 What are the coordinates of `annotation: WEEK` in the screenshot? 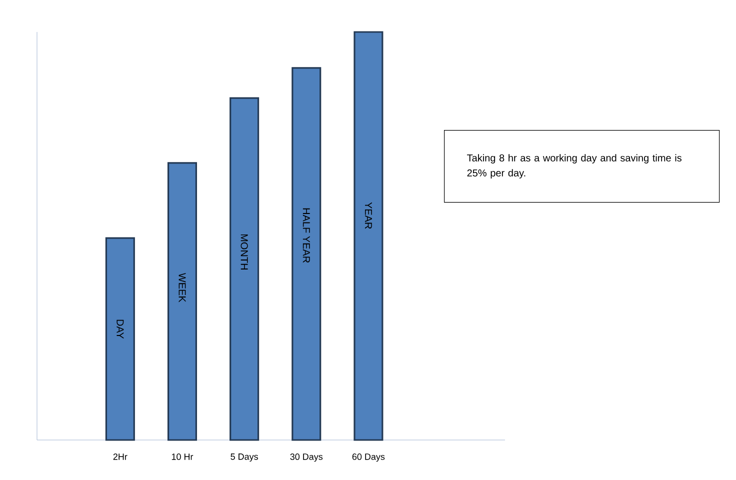 It's located at (182, 287).